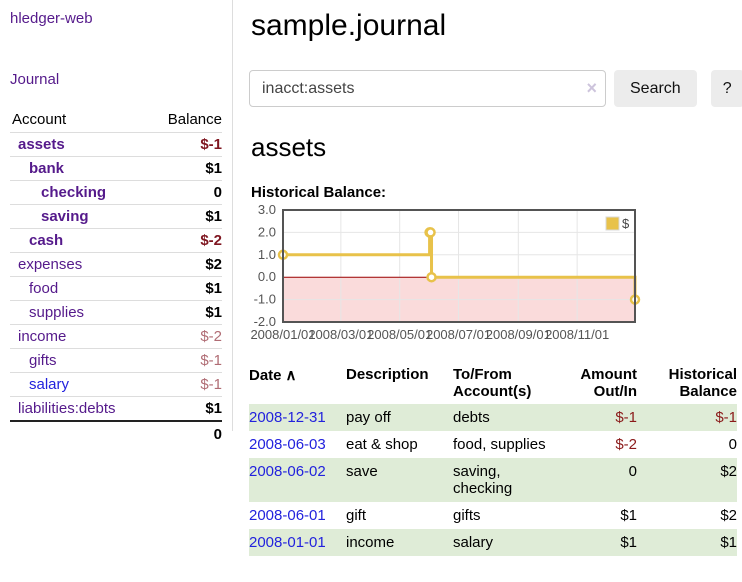 This screenshot has height=582, width=742. I want to click on svg-text: 3.0, so click(267, 211).